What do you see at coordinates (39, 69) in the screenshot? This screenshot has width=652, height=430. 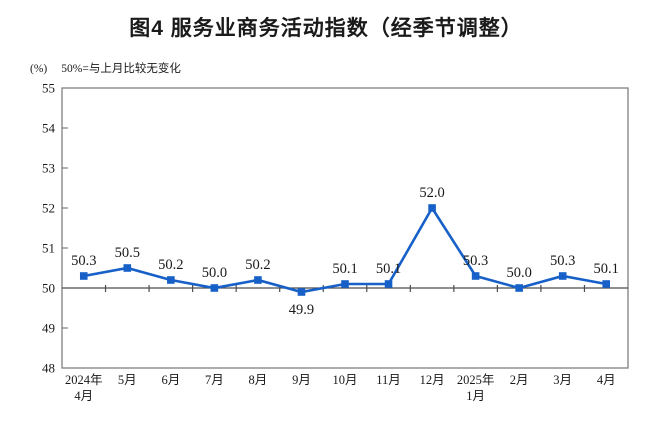 I see `y-axis-unit-label: (%)` at bounding box center [39, 69].